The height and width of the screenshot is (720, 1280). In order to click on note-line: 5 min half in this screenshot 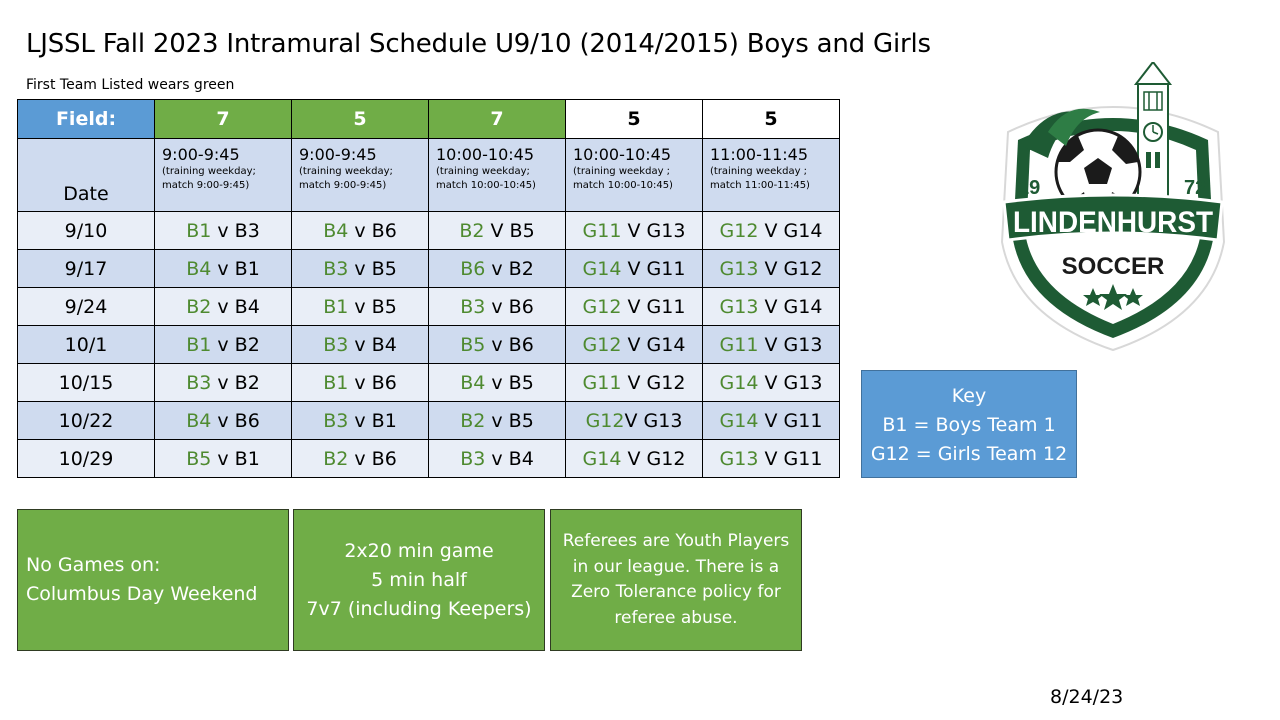, I will do `click(419, 579)`.